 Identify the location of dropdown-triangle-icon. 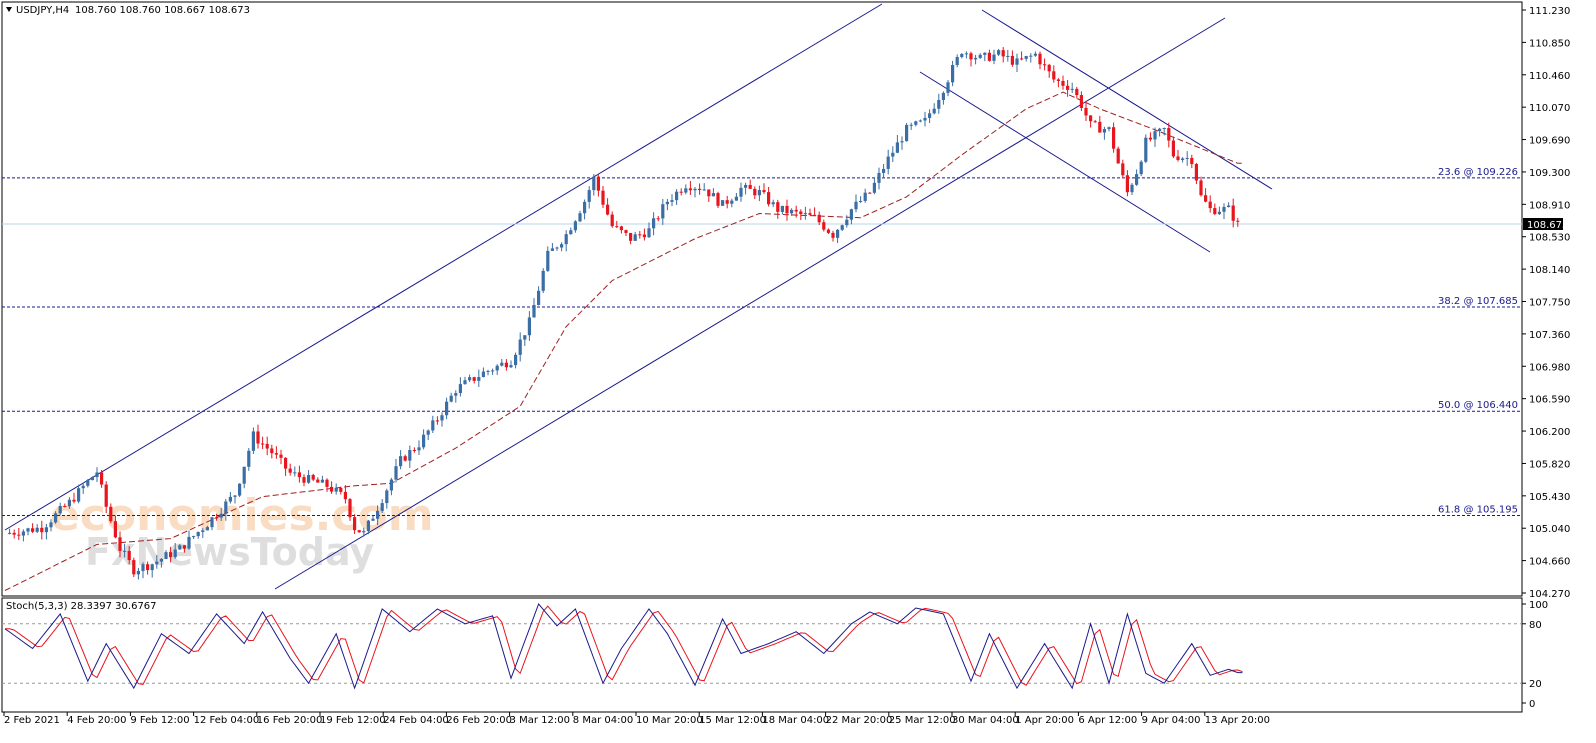
(9, 9).